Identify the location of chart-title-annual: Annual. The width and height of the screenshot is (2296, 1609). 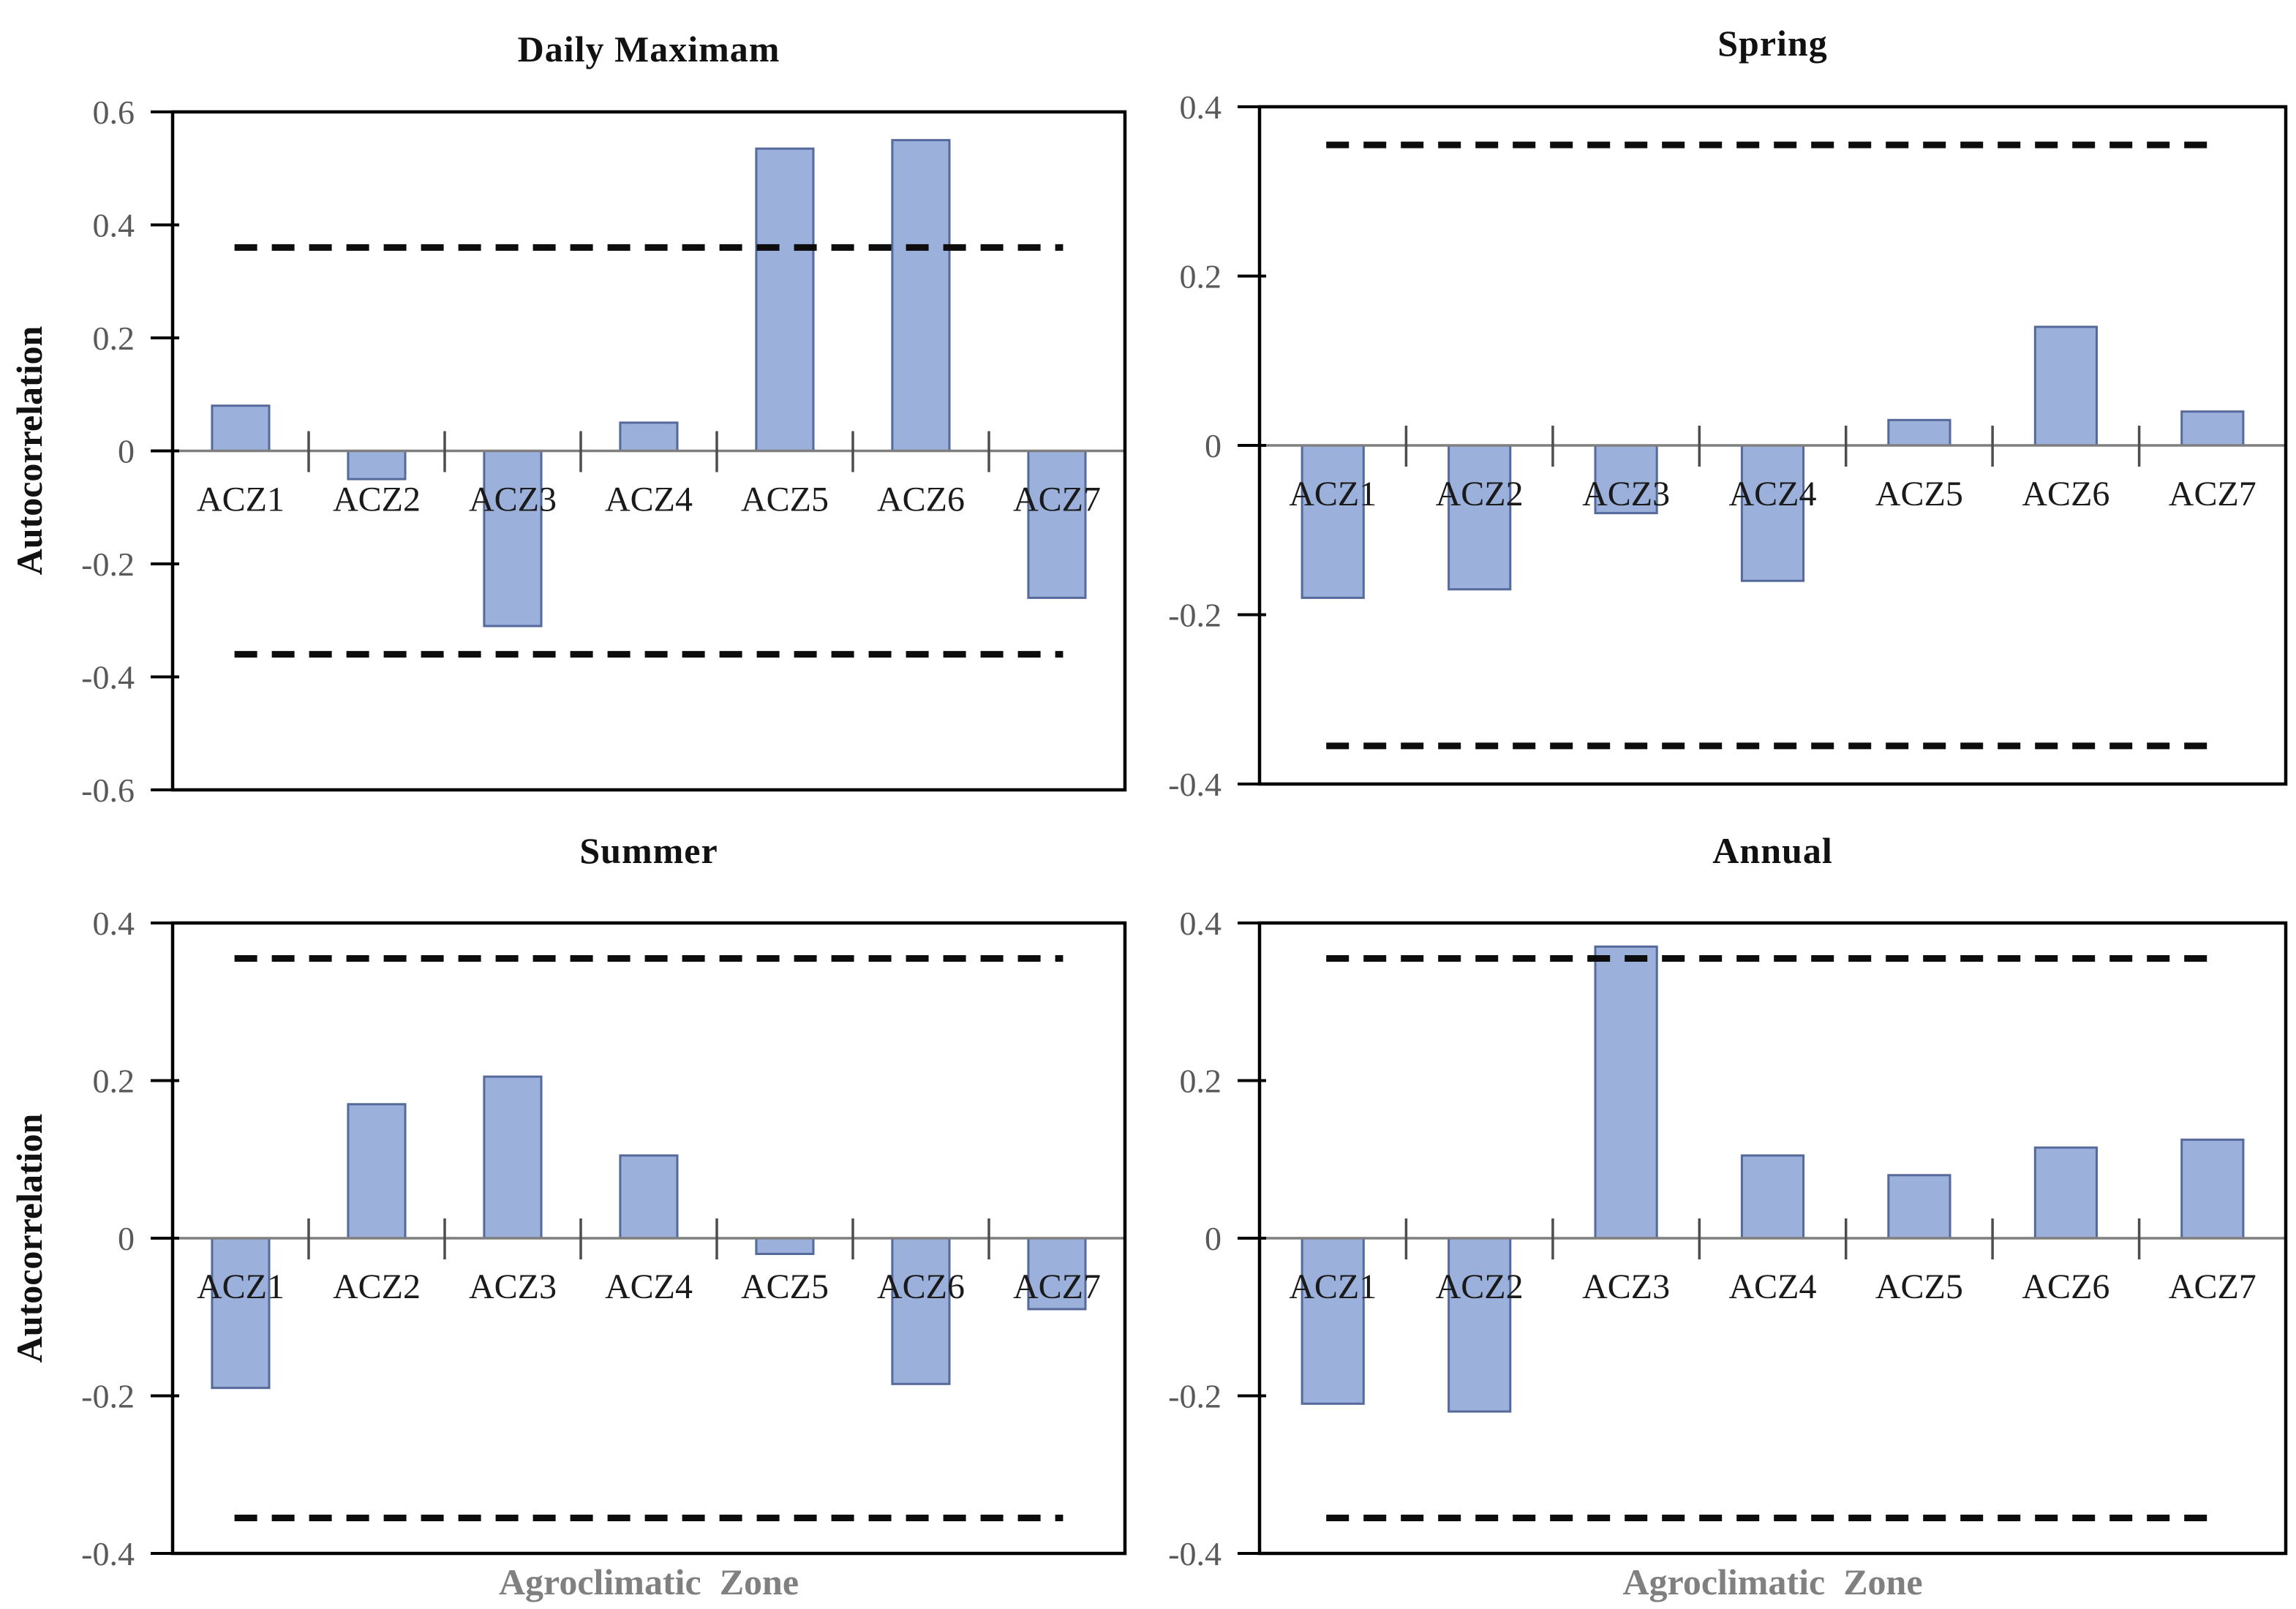
(1772, 850).